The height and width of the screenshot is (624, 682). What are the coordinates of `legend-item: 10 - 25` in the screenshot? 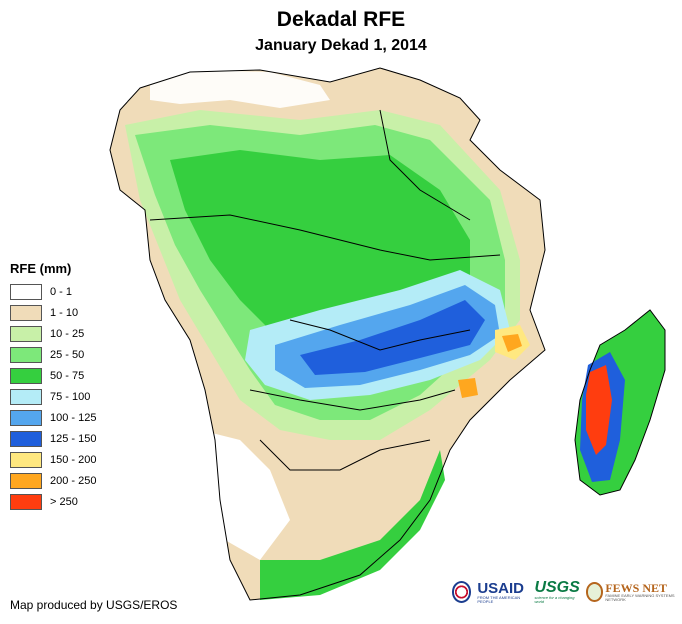 It's located at (53, 333).